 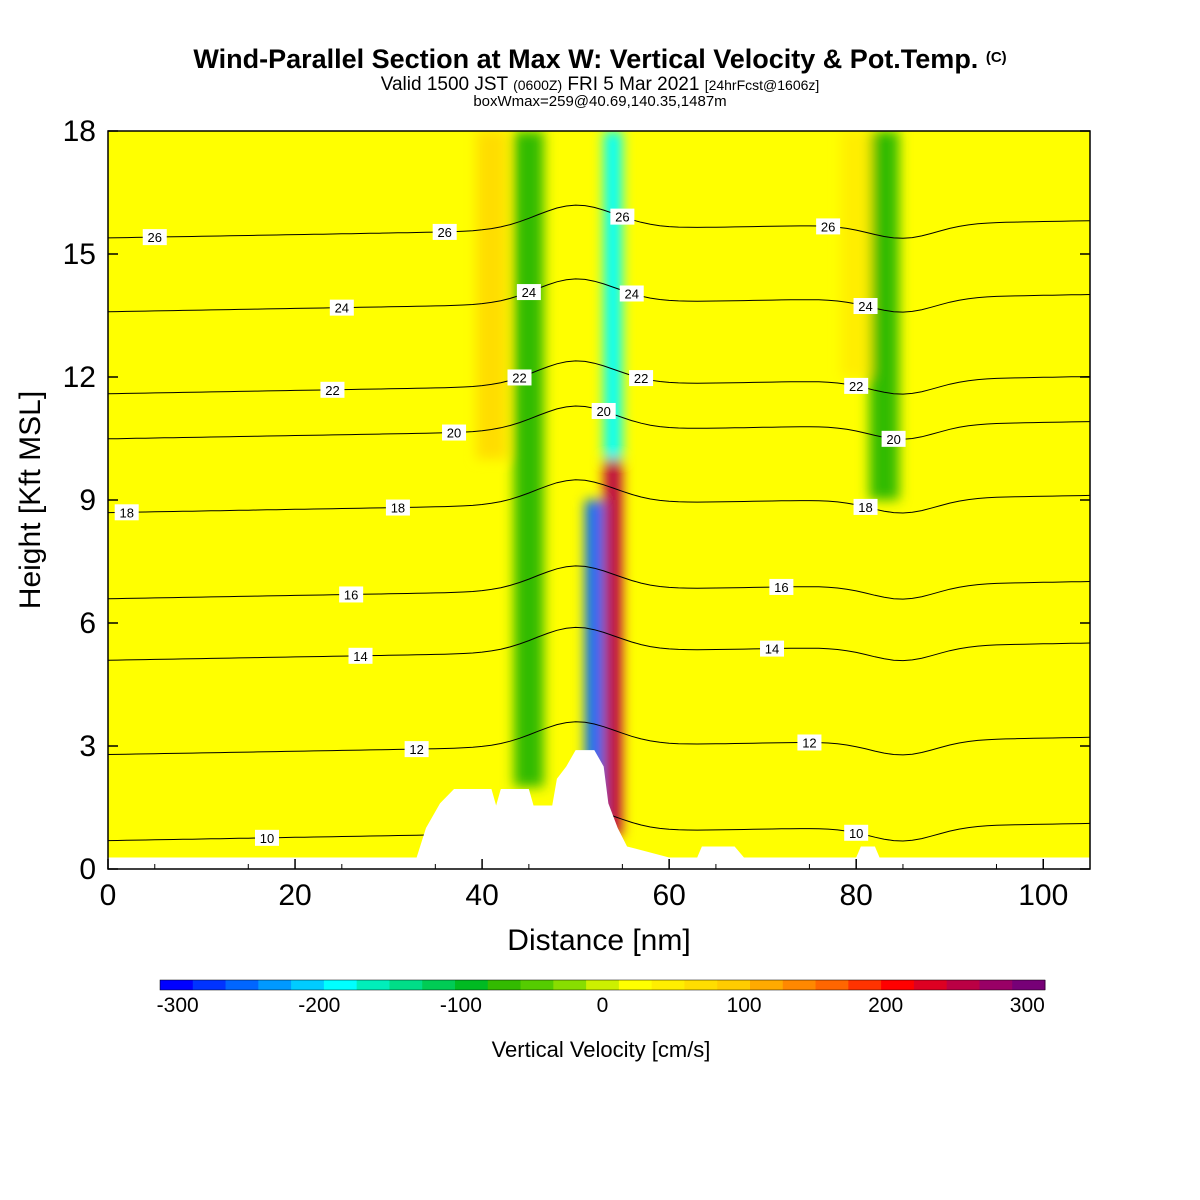 What do you see at coordinates (481, 895) in the screenshot?
I see `x-tick-label: 40` at bounding box center [481, 895].